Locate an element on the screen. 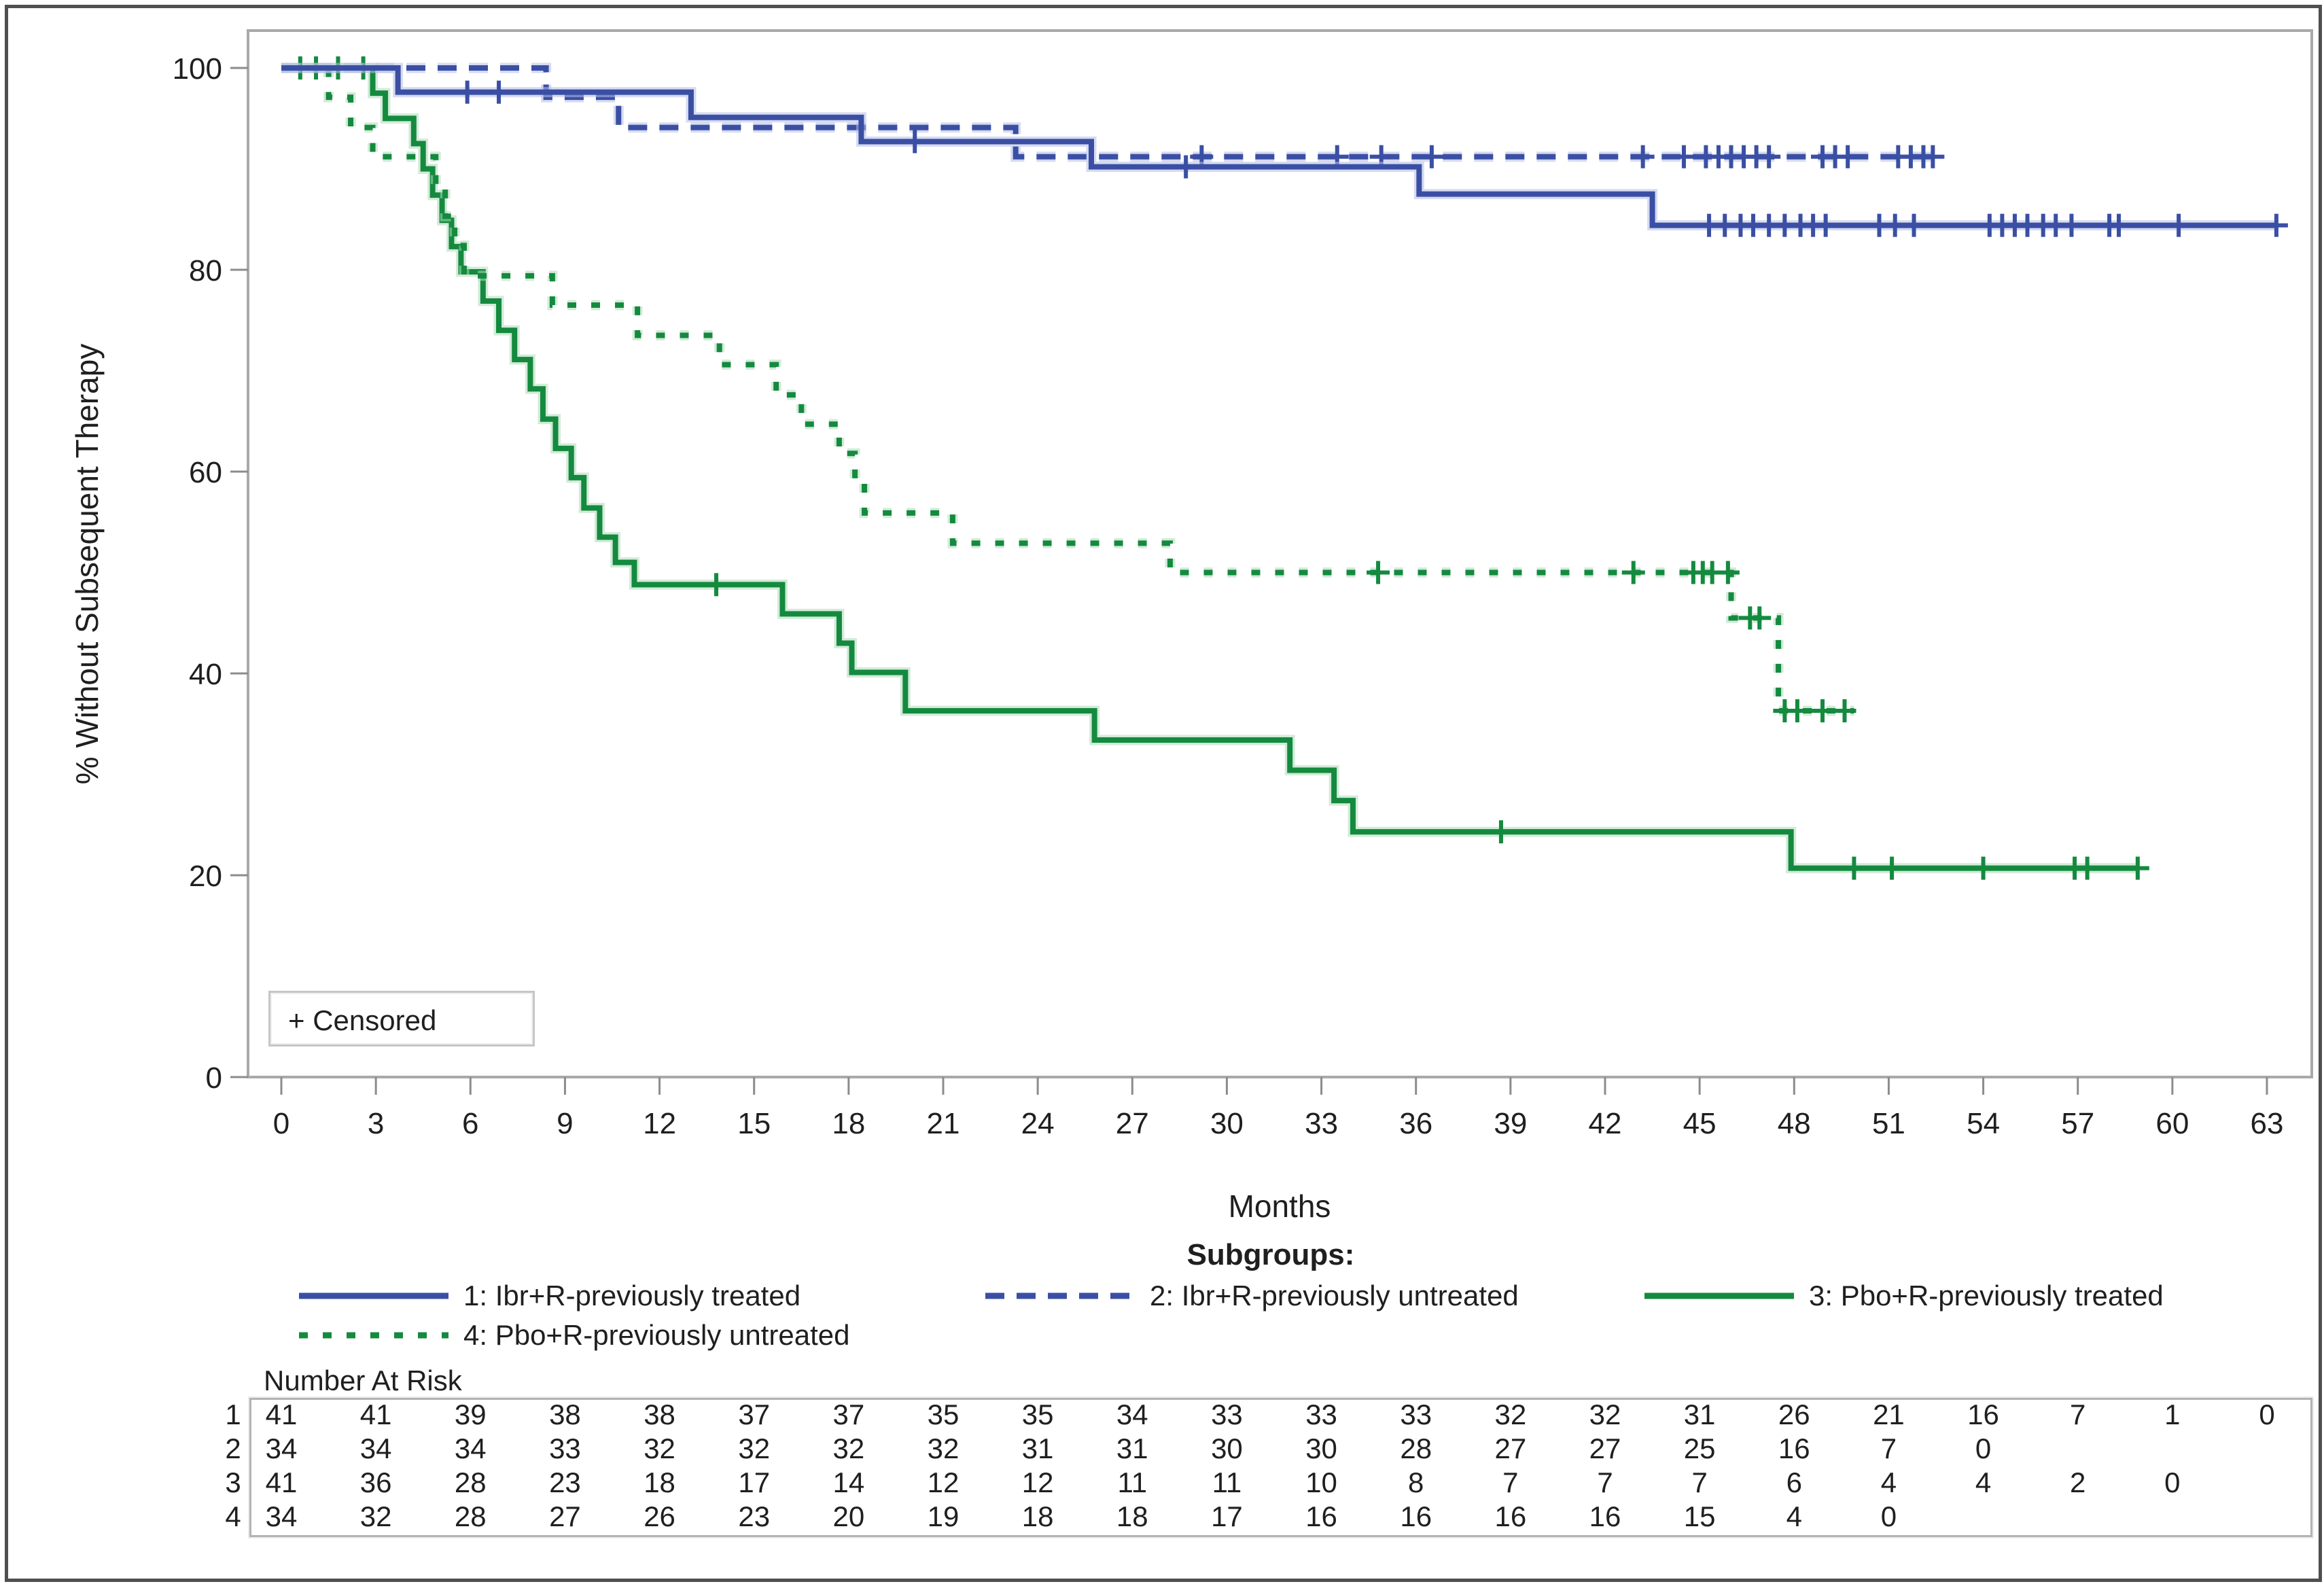 This screenshot has width=2324, height=1584. y-axis-title: % Without Subsequent Therapy is located at coordinates (87, 564).